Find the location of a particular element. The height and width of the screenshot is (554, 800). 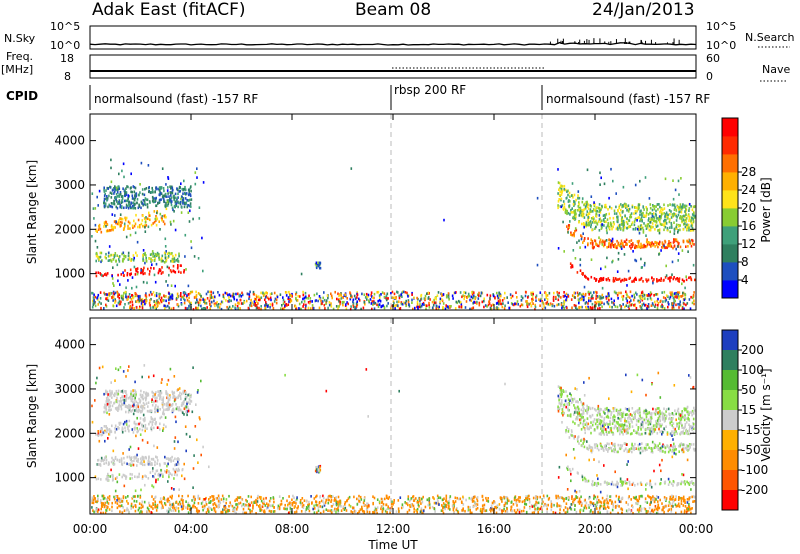

cpid-segment-3: normalsound (fast) -157 RF is located at coordinates (628, 99).